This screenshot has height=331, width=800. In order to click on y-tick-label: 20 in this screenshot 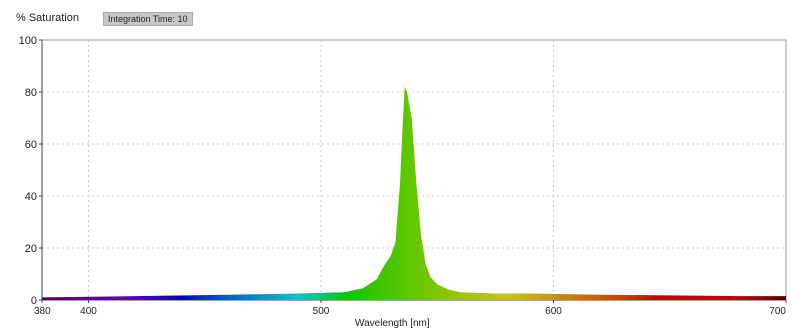, I will do `click(31, 249)`.